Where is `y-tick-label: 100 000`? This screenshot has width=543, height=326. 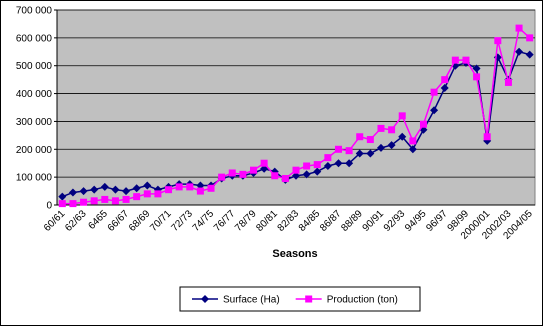
y-tick-label: 100 000 is located at coordinates (34, 178).